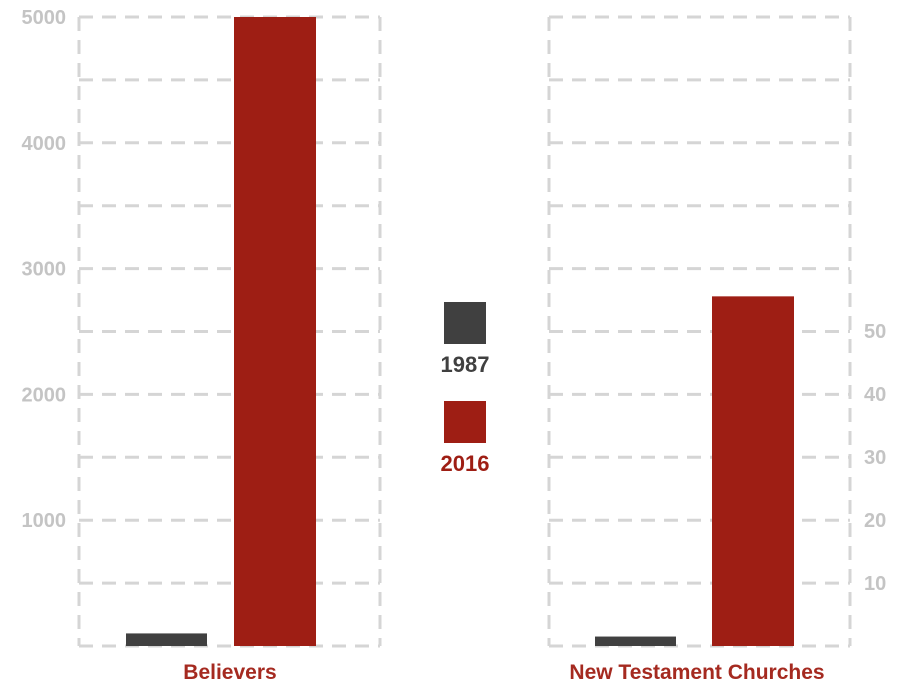  Describe the element at coordinates (465, 389) in the screenshot. I see `legend: 1987 2016` at that location.